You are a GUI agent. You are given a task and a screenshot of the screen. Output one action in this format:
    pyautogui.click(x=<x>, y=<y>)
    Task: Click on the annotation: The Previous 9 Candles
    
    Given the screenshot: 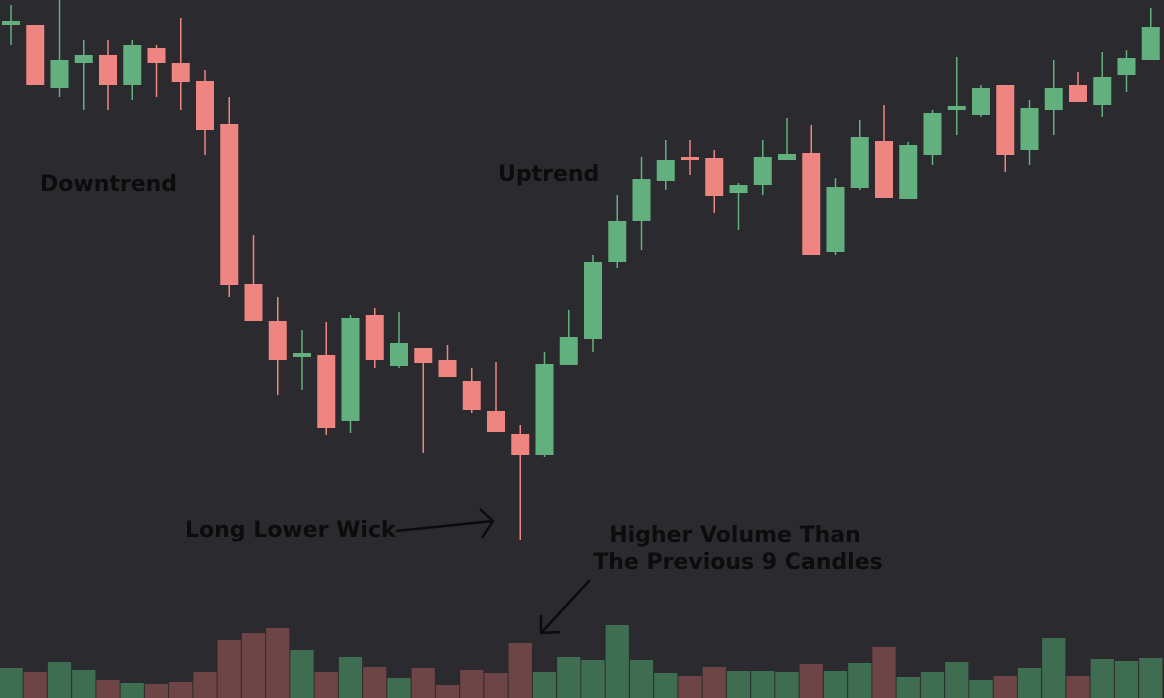 What is the action you would take?
    pyautogui.click(x=737, y=562)
    